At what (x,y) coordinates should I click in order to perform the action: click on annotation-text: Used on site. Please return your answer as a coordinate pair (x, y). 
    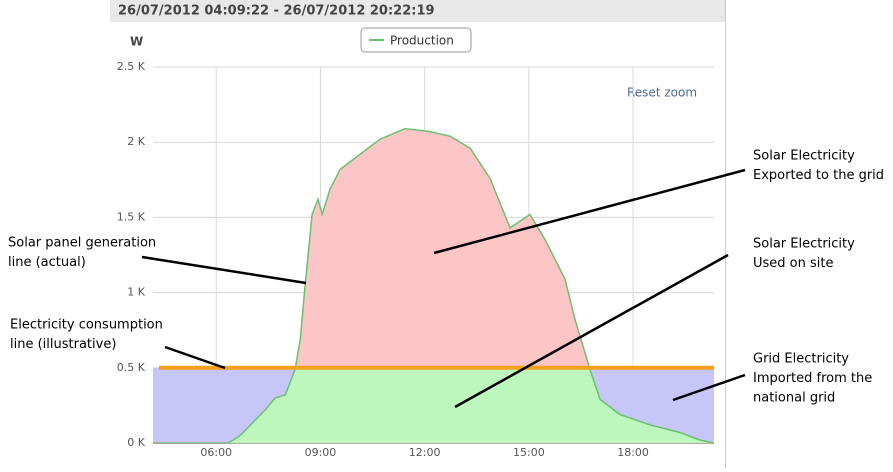
    Looking at the image, I should click on (793, 263).